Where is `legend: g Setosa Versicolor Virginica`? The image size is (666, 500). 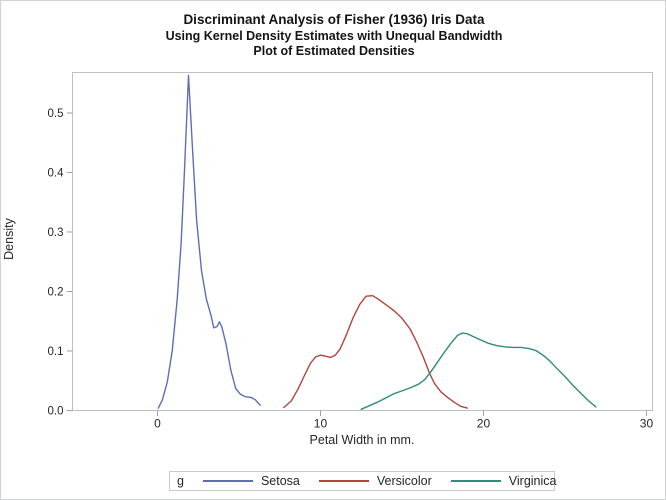 legend: g Setosa Versicolor Virginica is located at coordinates (363, 481).